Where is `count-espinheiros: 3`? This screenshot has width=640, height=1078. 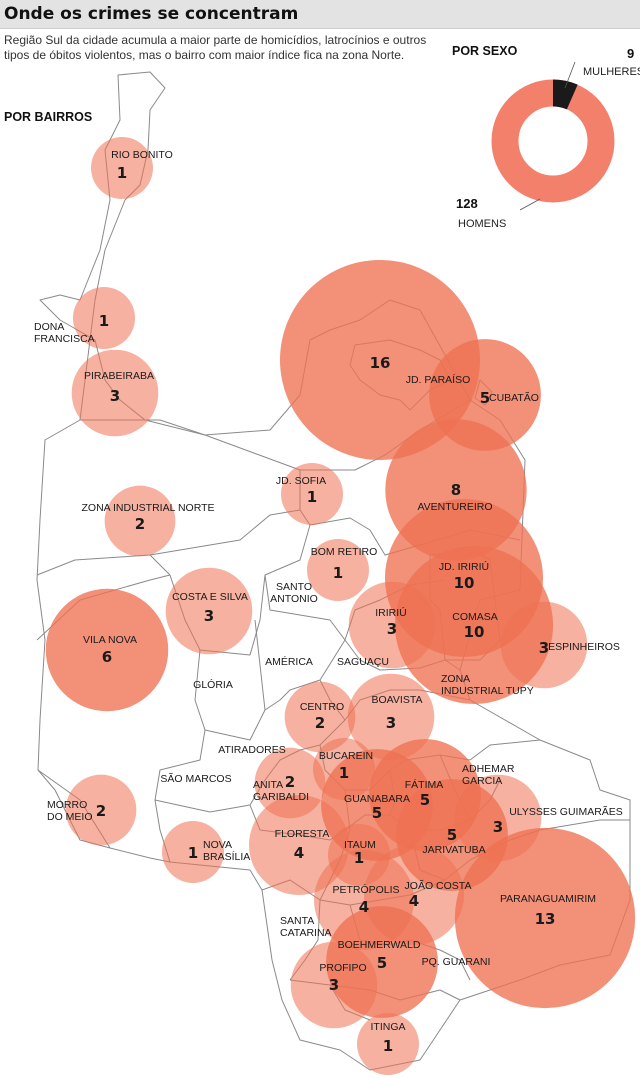 count-espinheiros: 3 is located at coordinates (544, 648).